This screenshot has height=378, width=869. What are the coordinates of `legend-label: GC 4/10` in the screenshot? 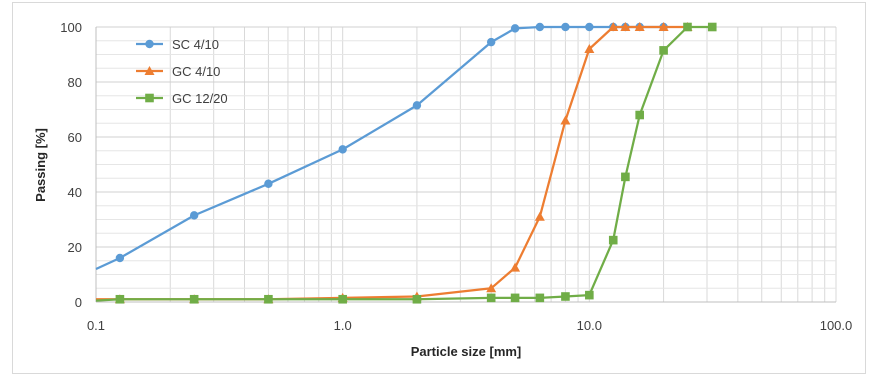 It's located at (196, 71).